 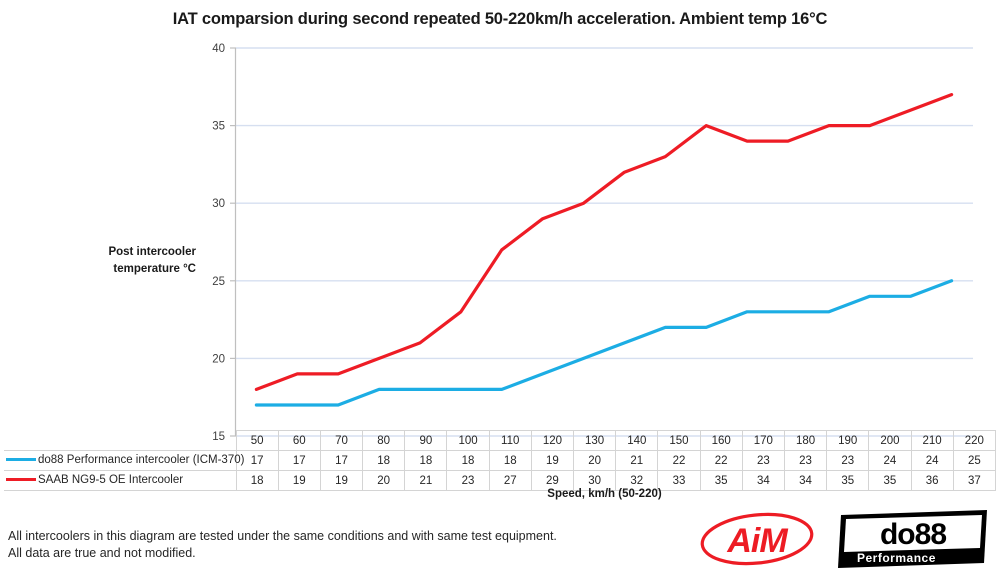 I want to click on table-cell: 21, so click(x=637, y=460).